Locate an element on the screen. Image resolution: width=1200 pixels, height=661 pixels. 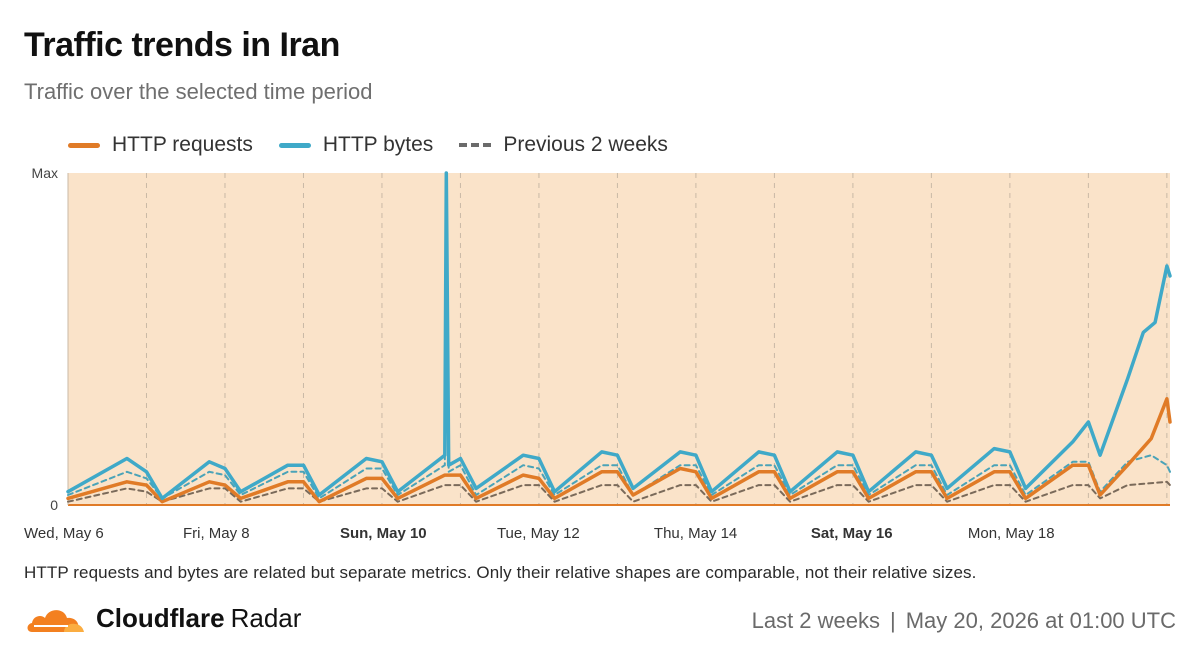
series-line-http-requests-previous-2-weeks is located at coordinates (619, 491).